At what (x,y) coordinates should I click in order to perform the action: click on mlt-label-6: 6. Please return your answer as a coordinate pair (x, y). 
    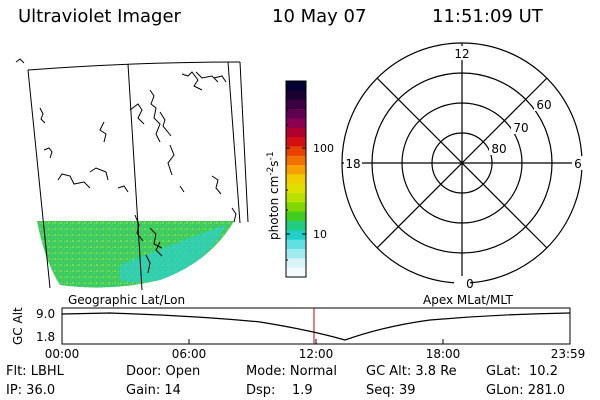
    Looking at the image, I should click on (578, 164).